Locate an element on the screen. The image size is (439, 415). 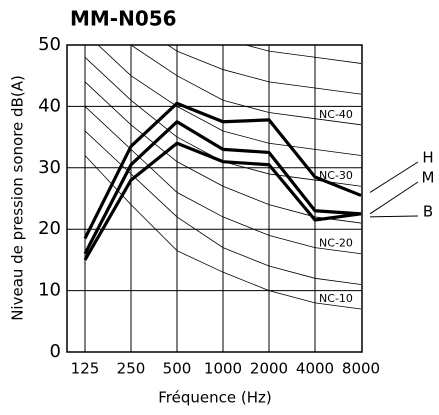
x-tick-label: 500 is located at coordinates (177, 369).